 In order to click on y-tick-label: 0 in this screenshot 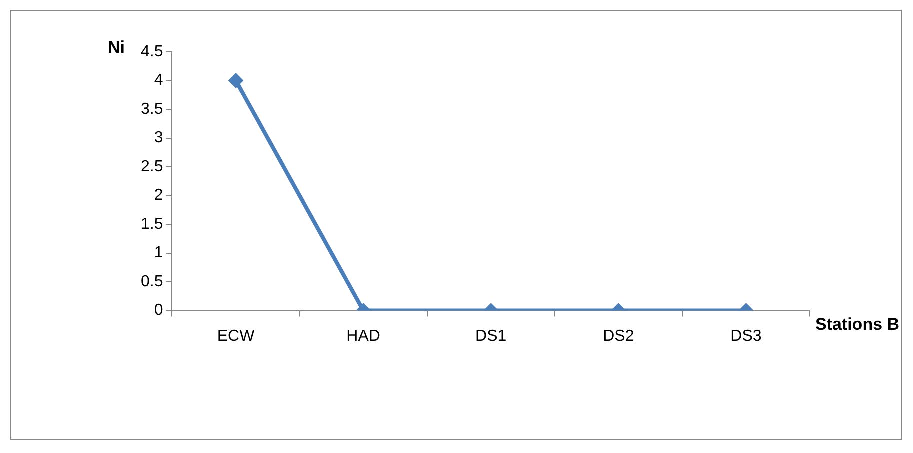, I will do `click(159, 311)`.